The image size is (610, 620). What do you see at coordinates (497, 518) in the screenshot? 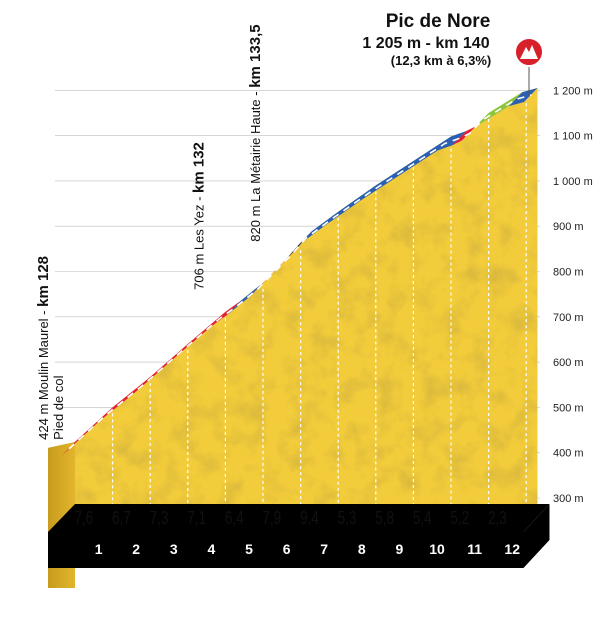
I see `gradient-label: 2,3` at bounding box center [497, 518].